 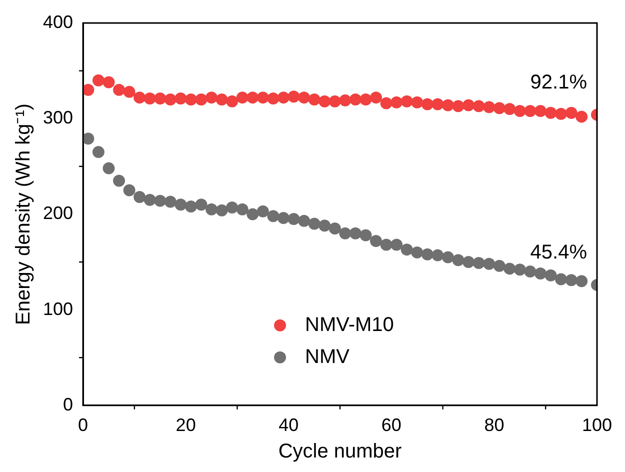 I want to click on x-tick-label: 80, so click(x=494, y=425).